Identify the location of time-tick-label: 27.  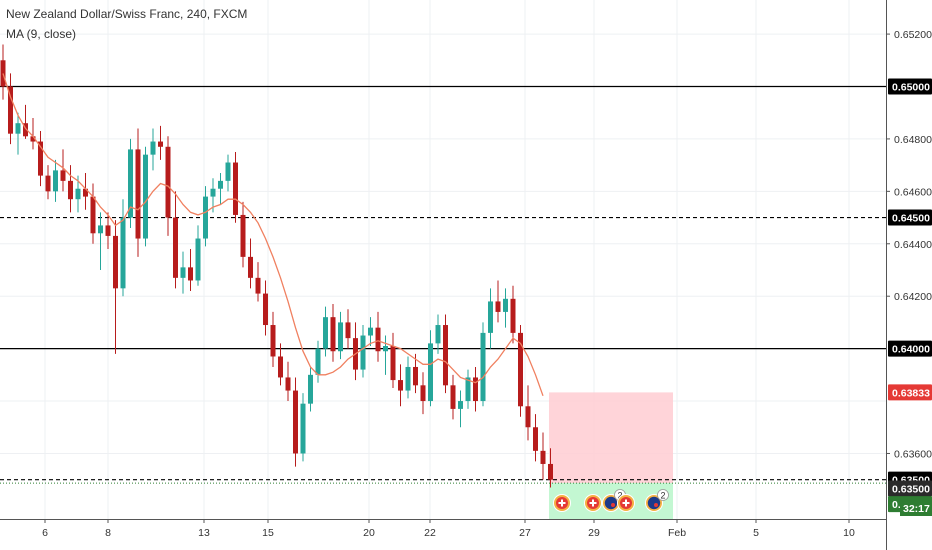
(525, 533).